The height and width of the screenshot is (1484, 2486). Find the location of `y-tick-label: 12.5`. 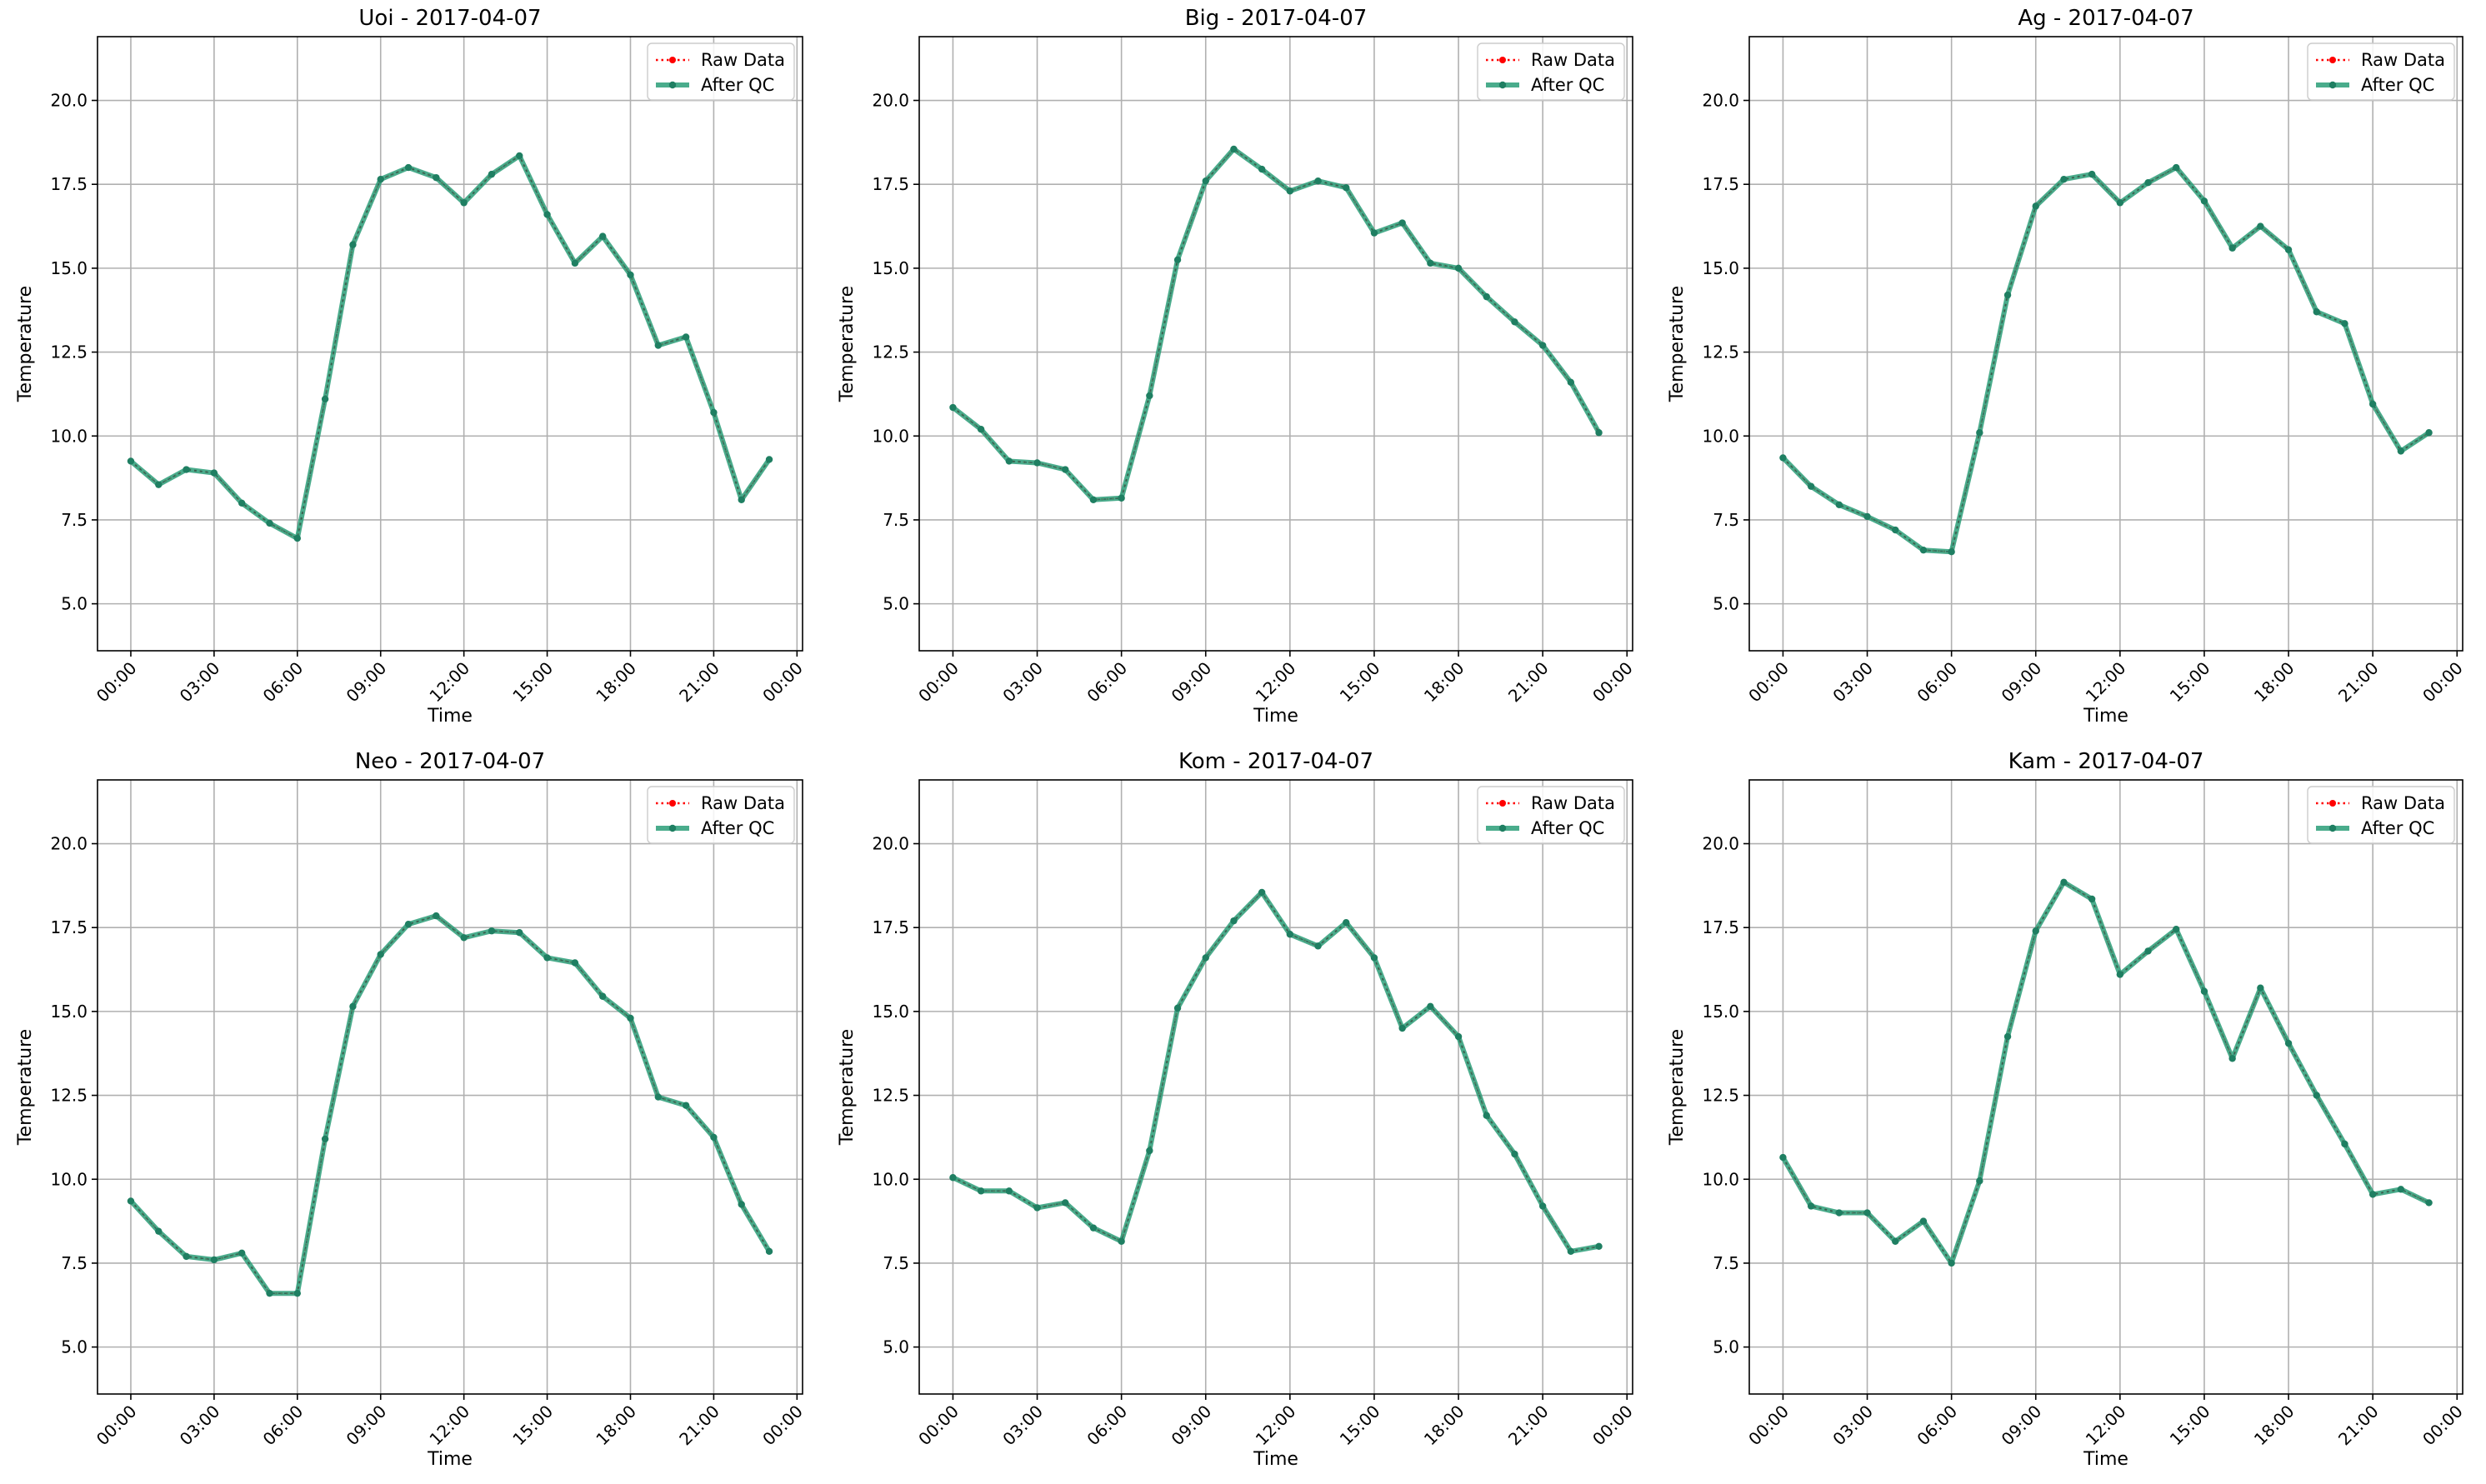

y-tick-label: 12.5 is located at coordinates (891, 1096).